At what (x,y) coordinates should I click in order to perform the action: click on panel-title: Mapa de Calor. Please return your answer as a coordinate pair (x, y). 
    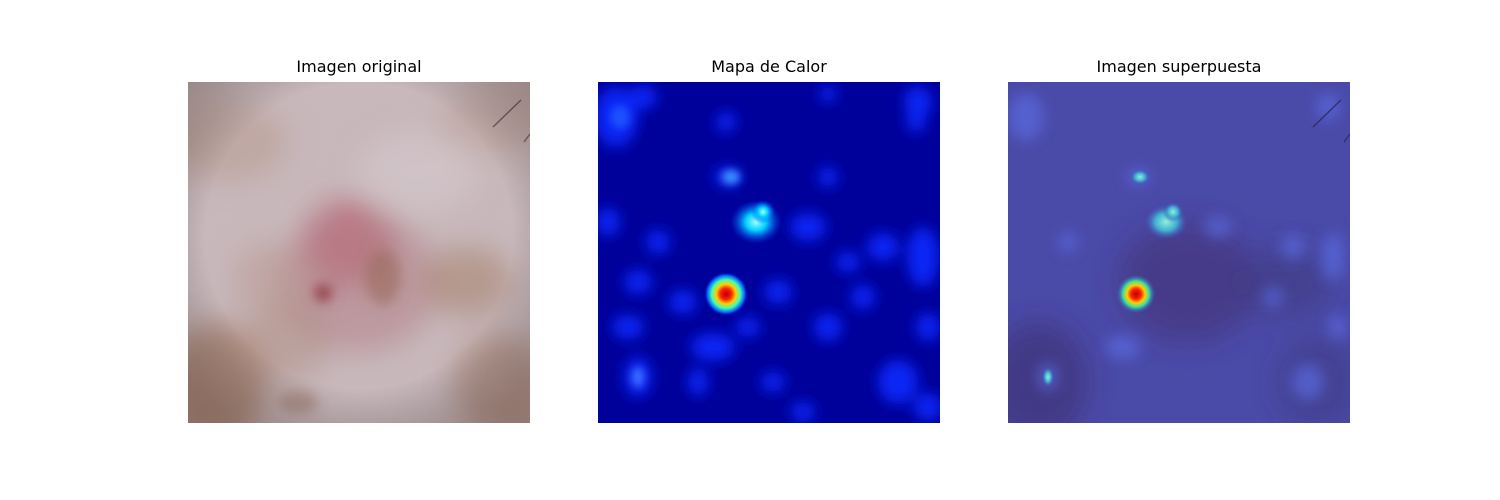
    Looking at the image, I should click on (769, 66).